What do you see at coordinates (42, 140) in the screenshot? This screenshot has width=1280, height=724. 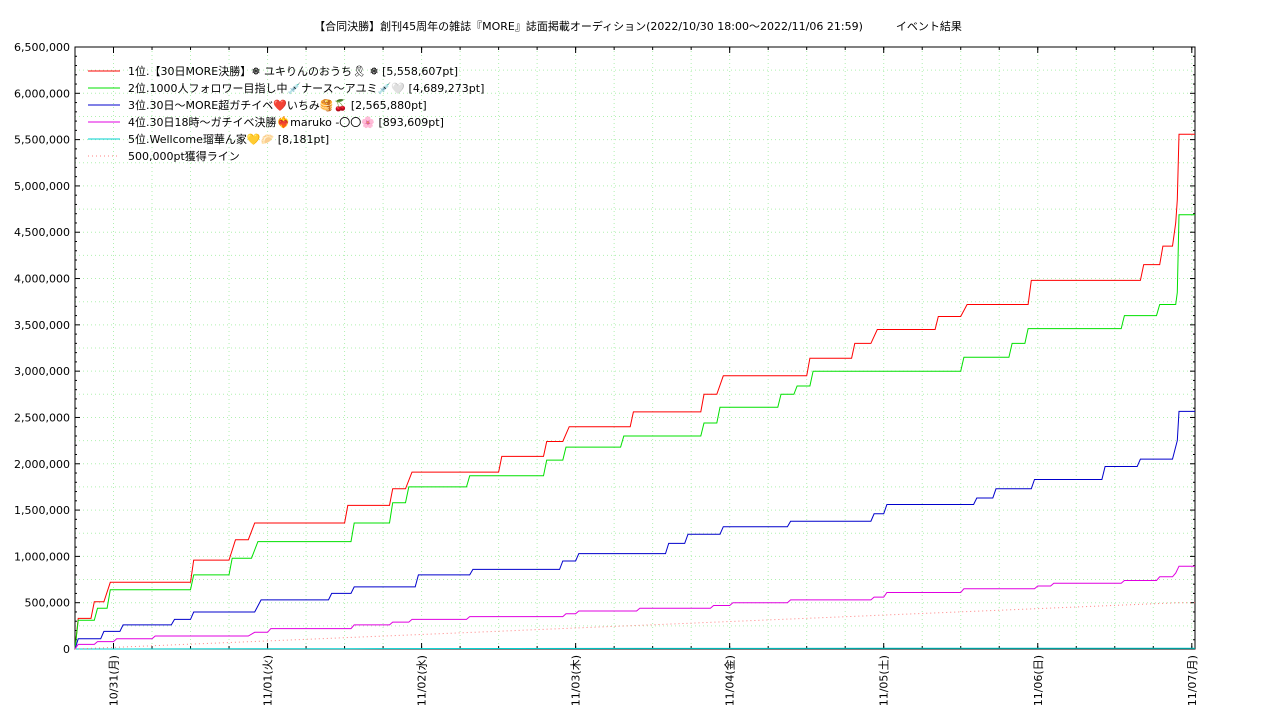 I see `y-tick-label: 5,500,000` at bounding box center [42, 140].